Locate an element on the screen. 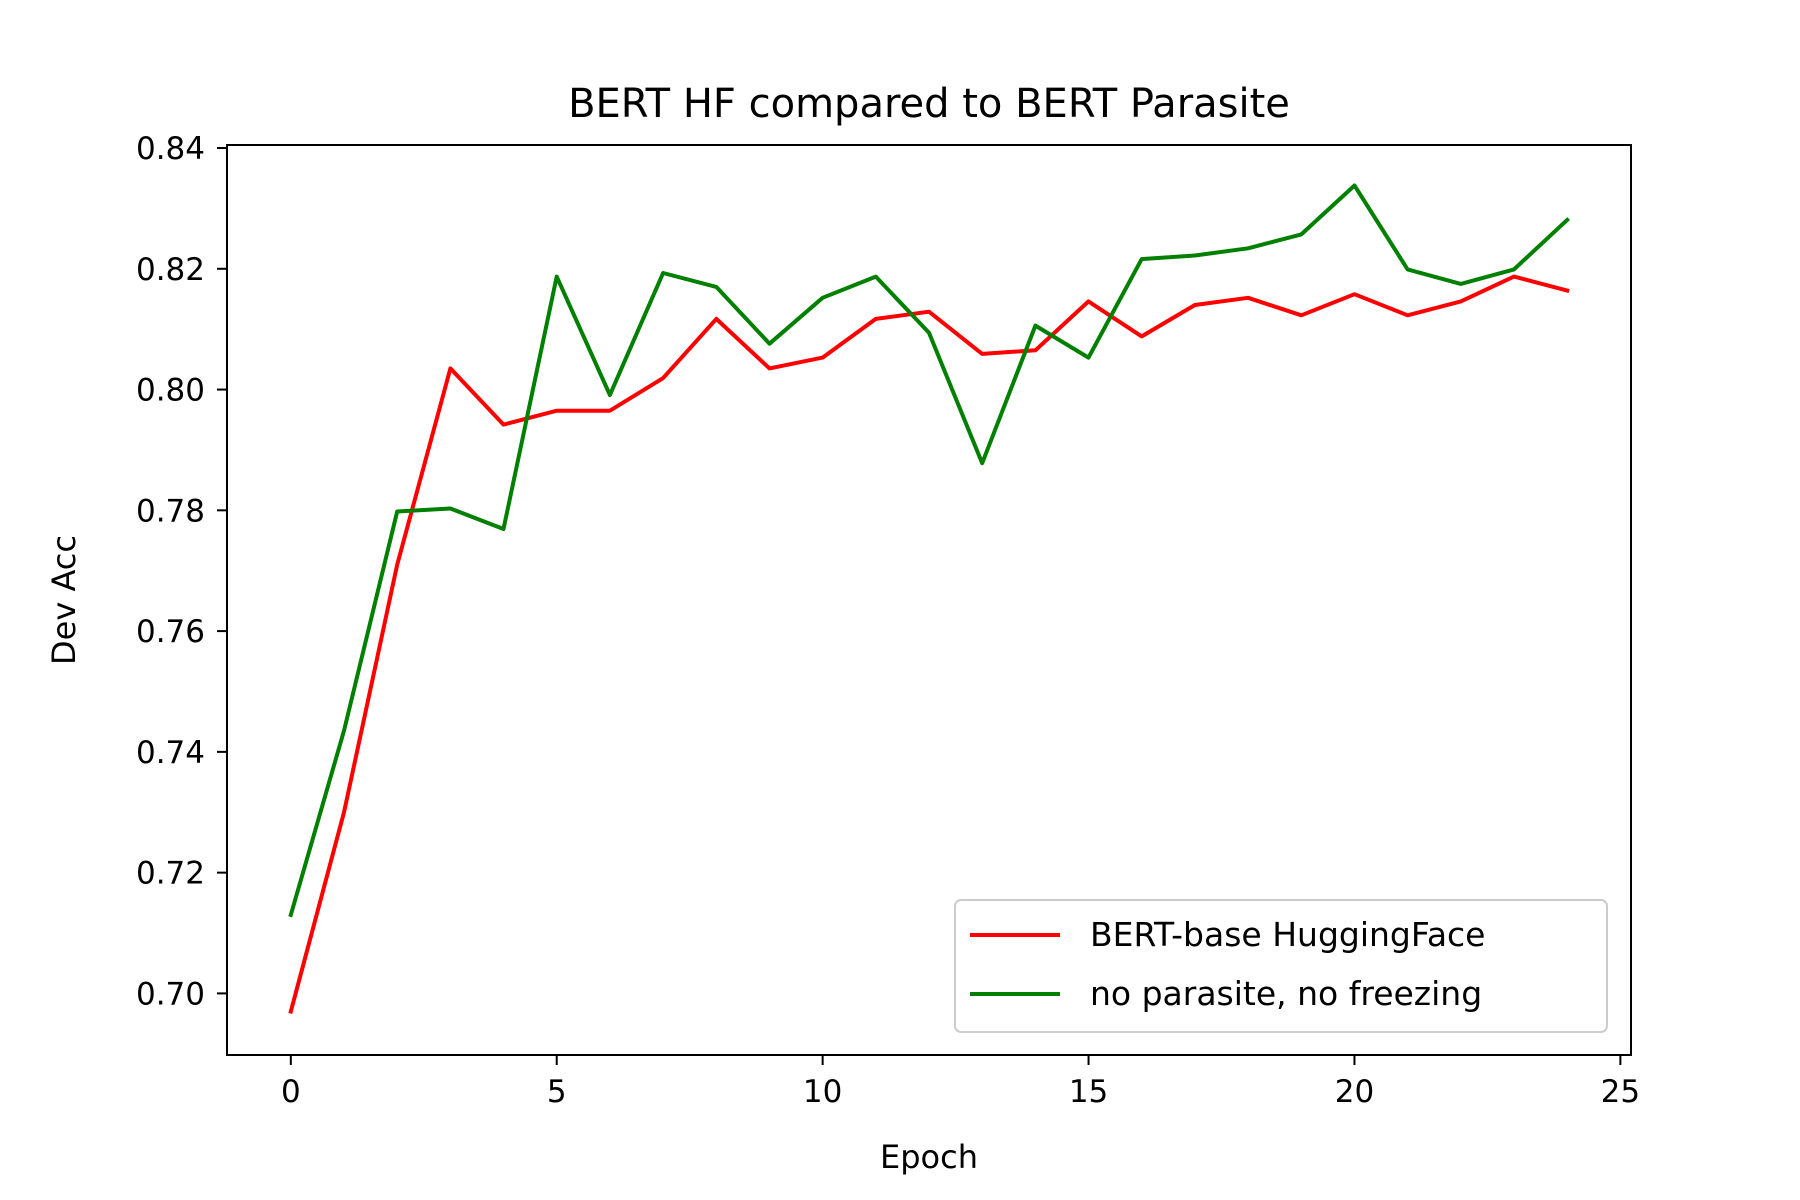 Image resolution: width=1800 pixels, height=1200 pixels. x-axis-label: Epoch is located at coordinates (929, 1157).